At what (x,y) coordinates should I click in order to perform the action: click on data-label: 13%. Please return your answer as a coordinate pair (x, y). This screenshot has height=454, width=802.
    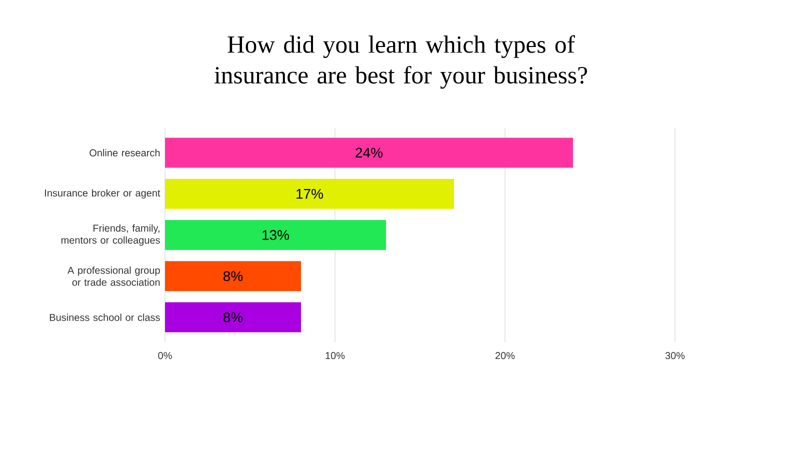
    Looking at the image, I should click on (275, 235).